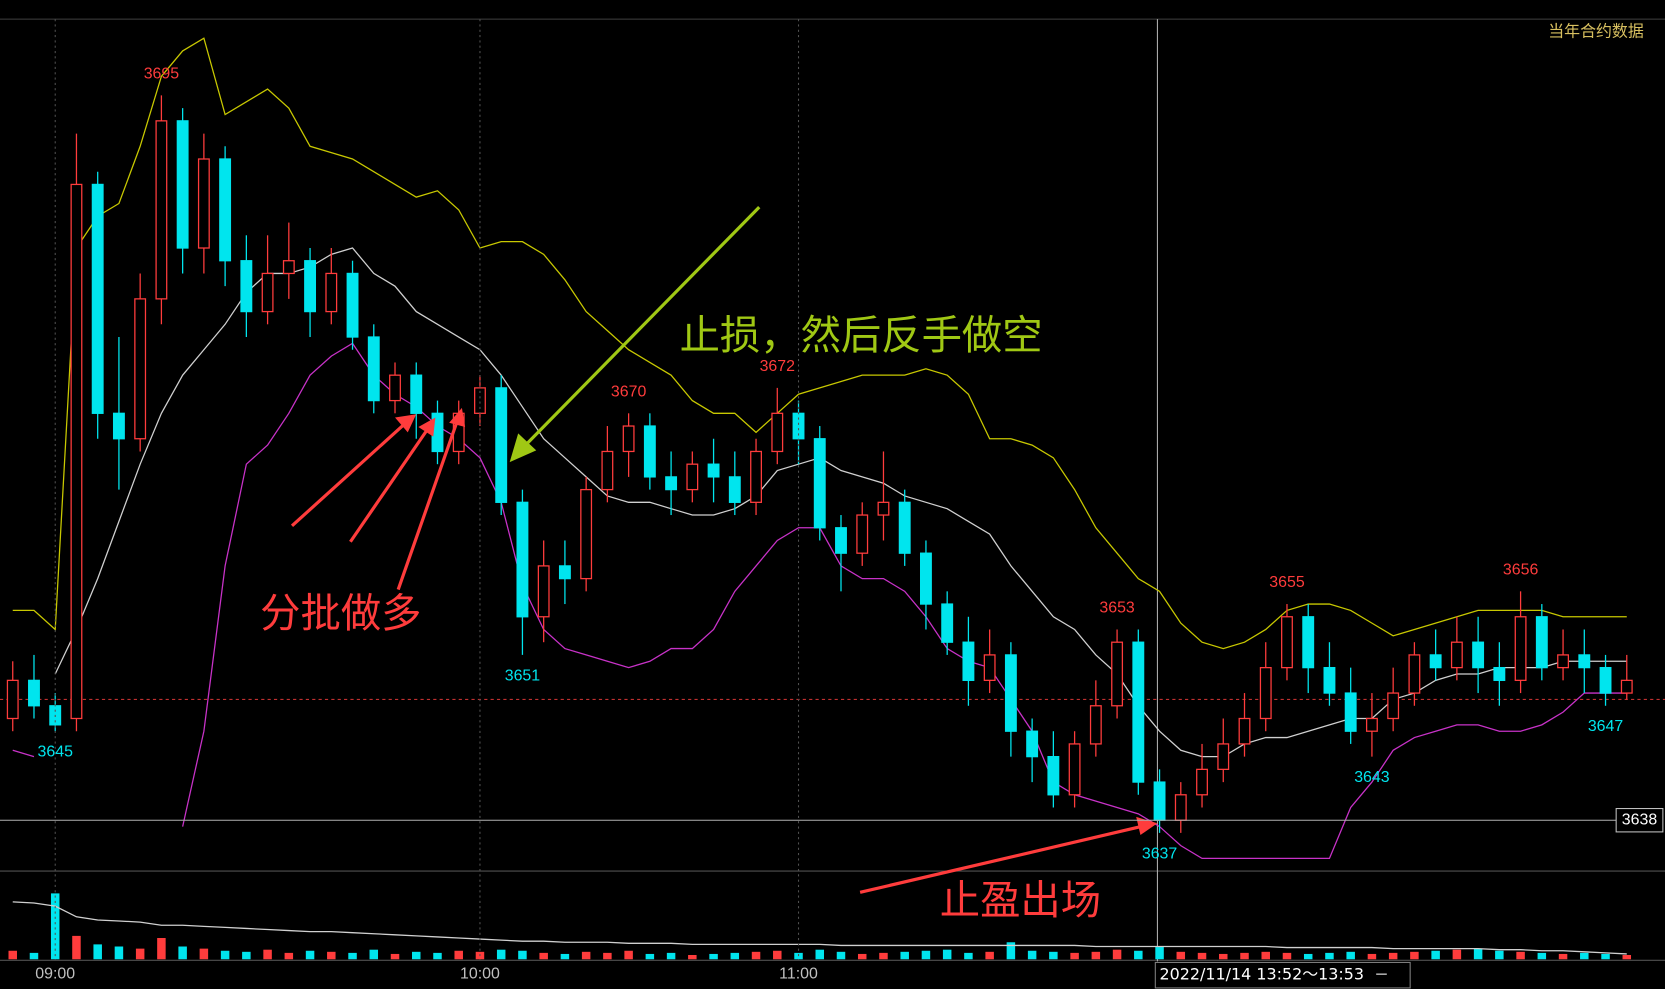 The image size is (1665, 989). I want to click on low-label: 3647, so click(1606, 726).